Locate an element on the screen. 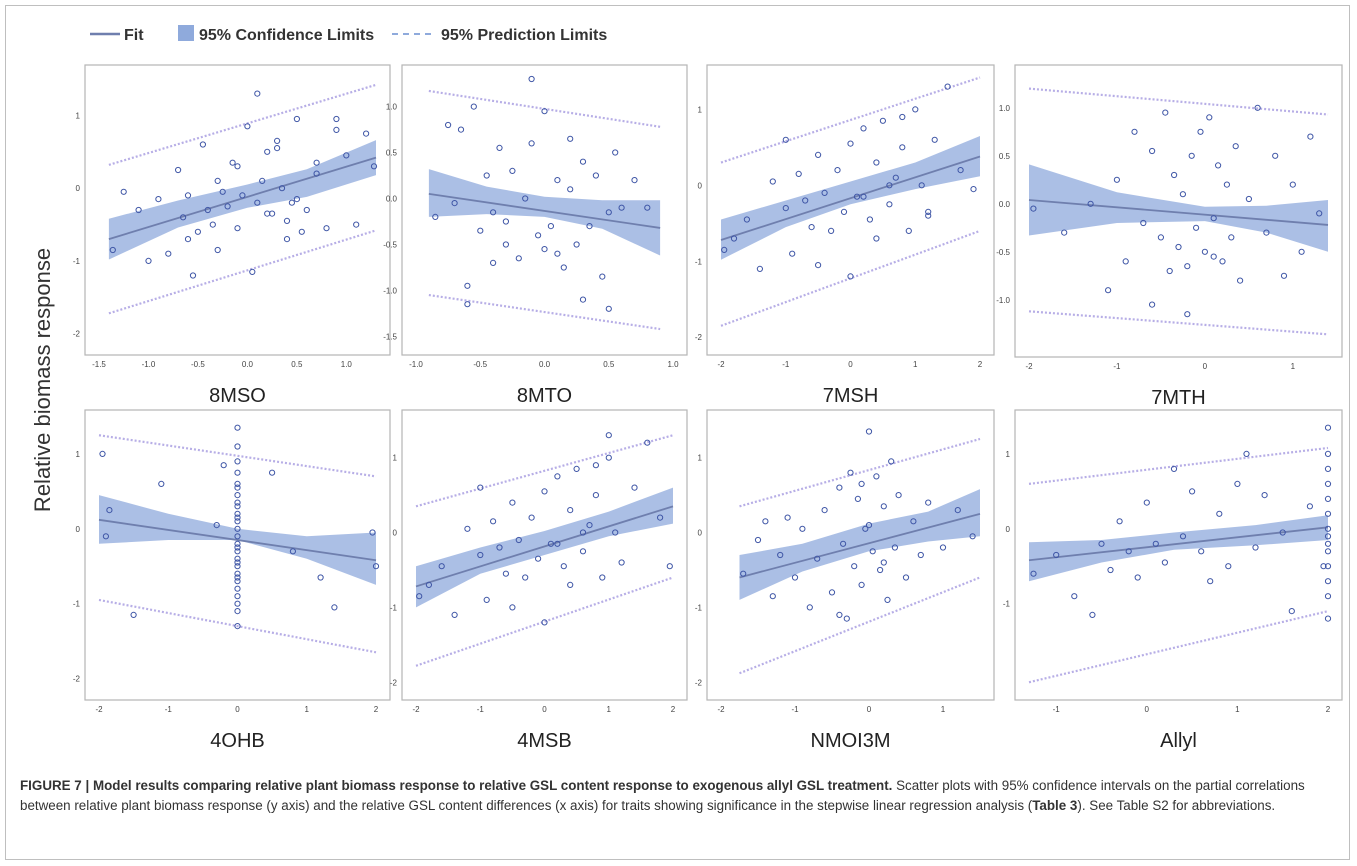  plot-content is located at coordinates (860, 551).